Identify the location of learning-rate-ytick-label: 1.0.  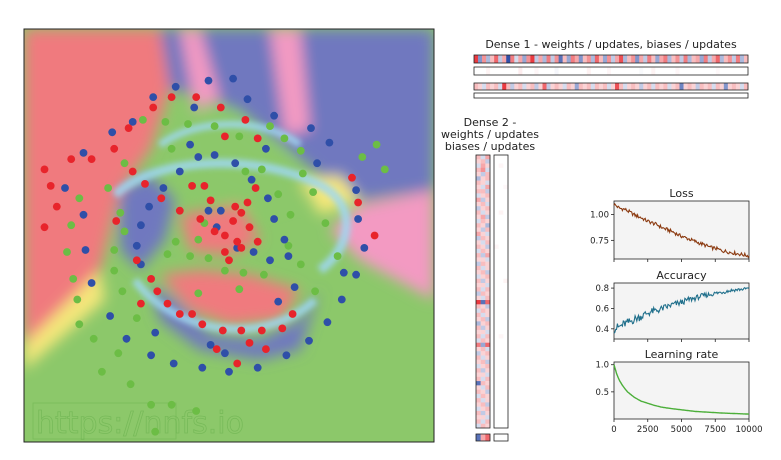
(602, 366).